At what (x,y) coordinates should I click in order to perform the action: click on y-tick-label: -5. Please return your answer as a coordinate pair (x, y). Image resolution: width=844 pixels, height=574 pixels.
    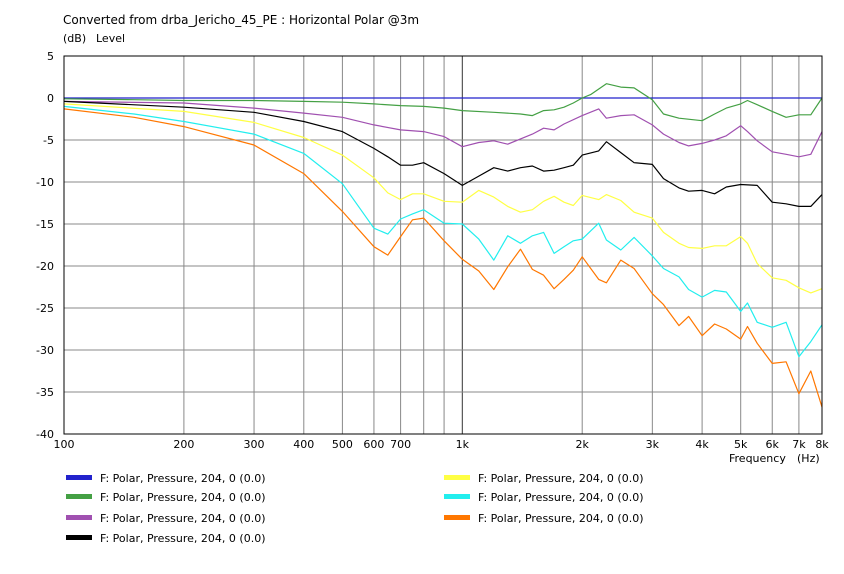
    Looking at the image, I should click on (48, 140).